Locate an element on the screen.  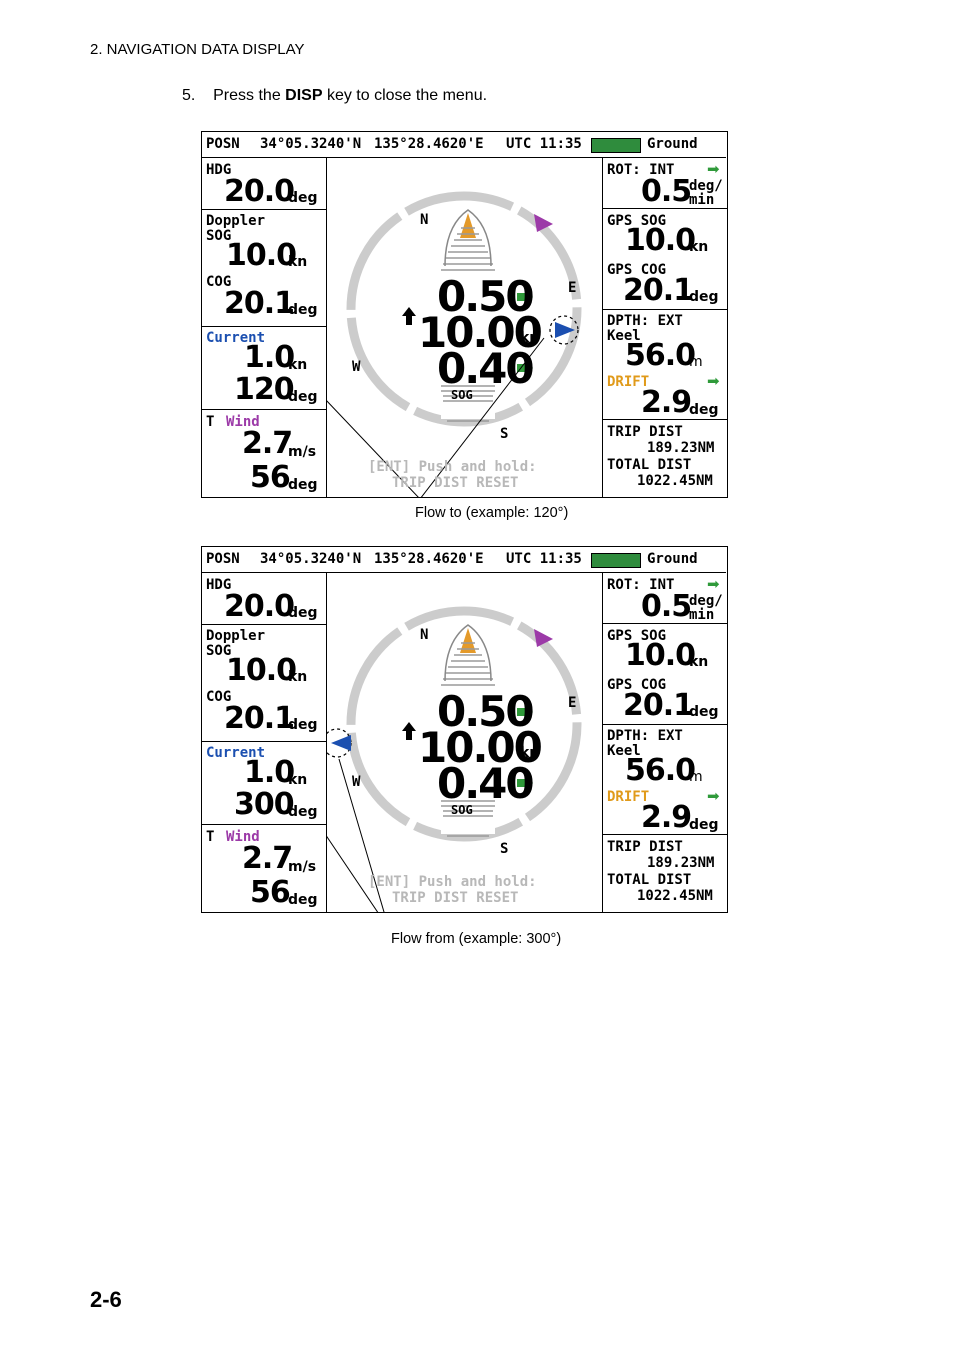
cog-label: COG is located at coordinates (219, 282).